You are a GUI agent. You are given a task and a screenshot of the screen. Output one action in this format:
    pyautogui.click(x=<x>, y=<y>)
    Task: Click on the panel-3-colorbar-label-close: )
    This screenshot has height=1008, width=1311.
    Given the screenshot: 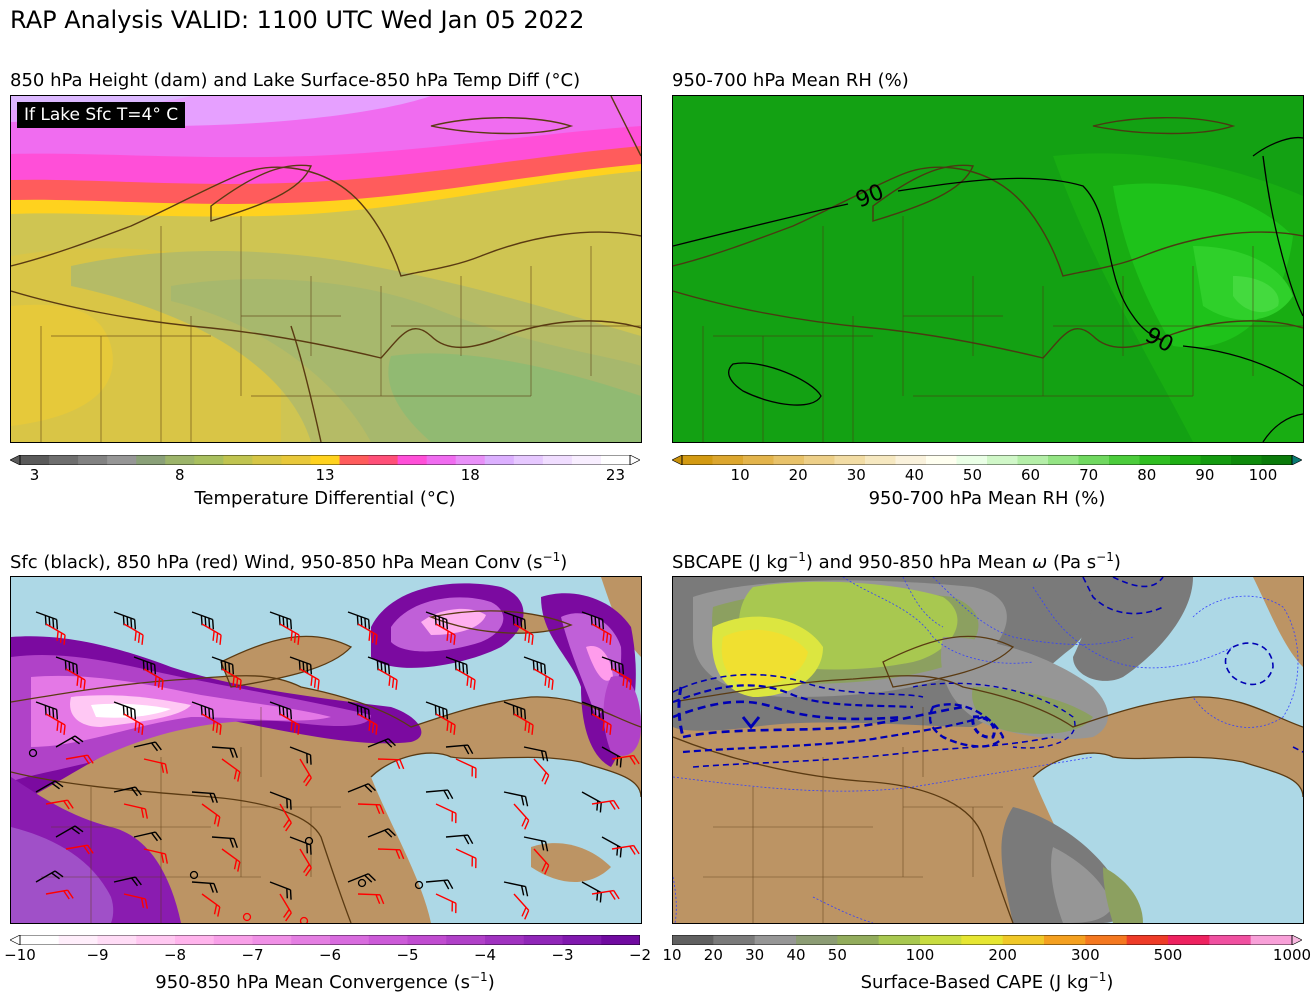 What is the action you would take?
    pyautogui.click(x=491, y=982)
    